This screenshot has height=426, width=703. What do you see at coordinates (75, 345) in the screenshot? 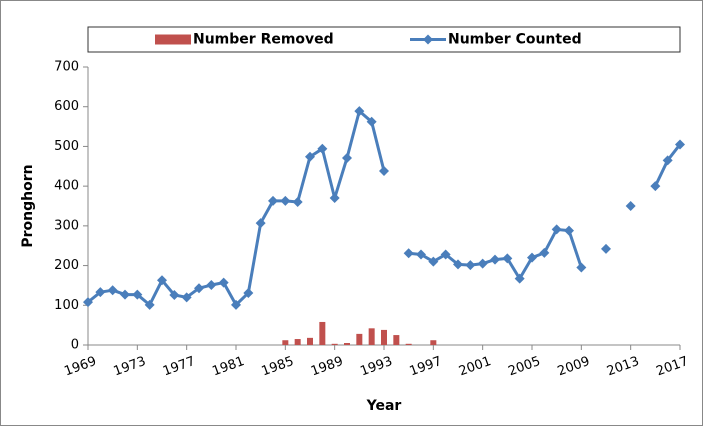
I see `y-tick-label: 0` at bounding box center [75, 345].